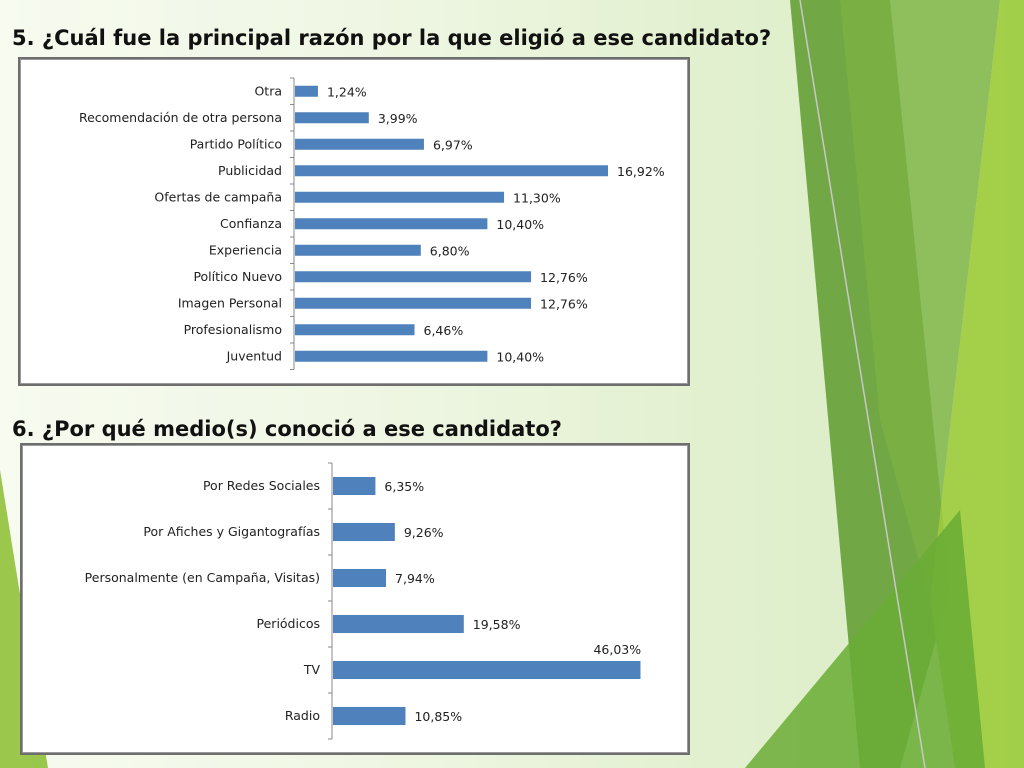 The height and width of the screenshot is (768, 1024). Describe the element at coordinates (920, 300) in the screenshot. I see `deco-shape-mid` at that location.